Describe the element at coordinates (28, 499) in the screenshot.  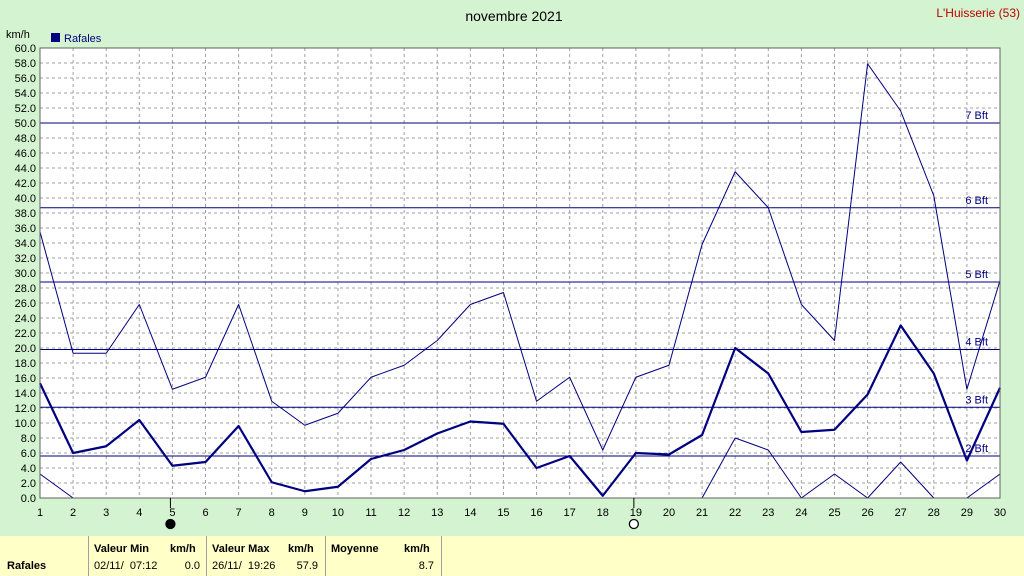
I see `y-tick-label: 0.0` at that location.